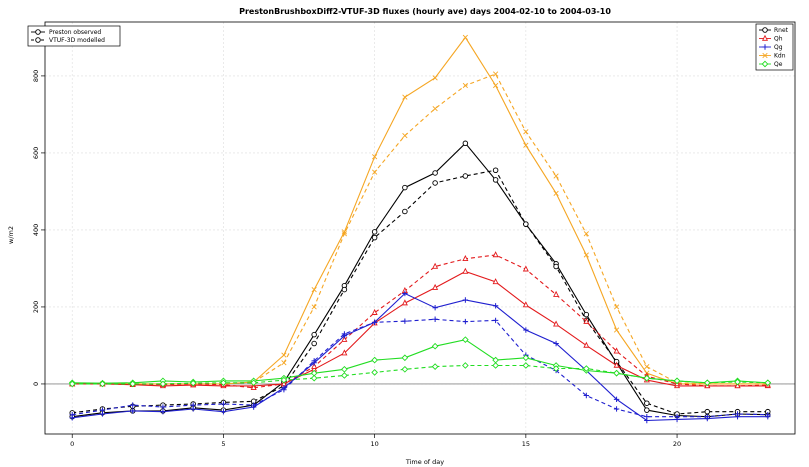 The height and width of the screenshot is (467, 809). Describe the element at coordinates (36, 153) in the screenshot. I see `y-tick-label: 600` at that location.